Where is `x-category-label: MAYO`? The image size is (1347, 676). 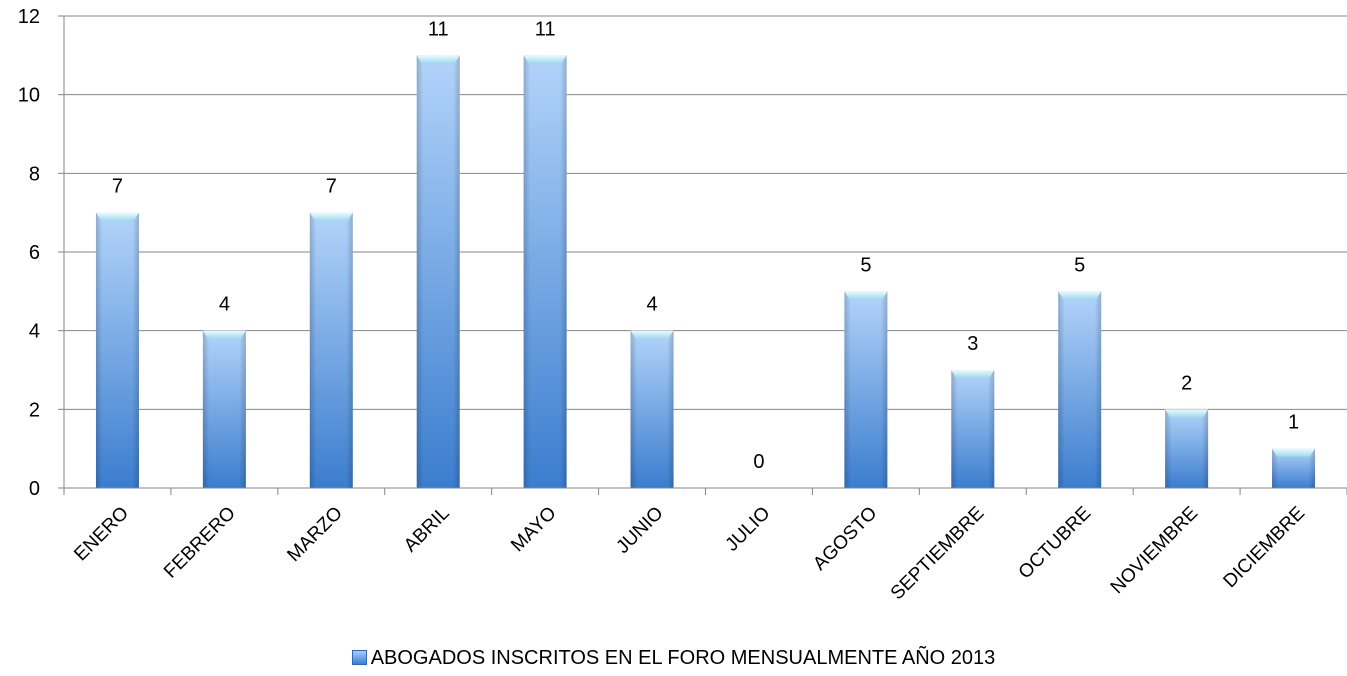
x-category-label: MAYO is located at coordinates (533, 529).